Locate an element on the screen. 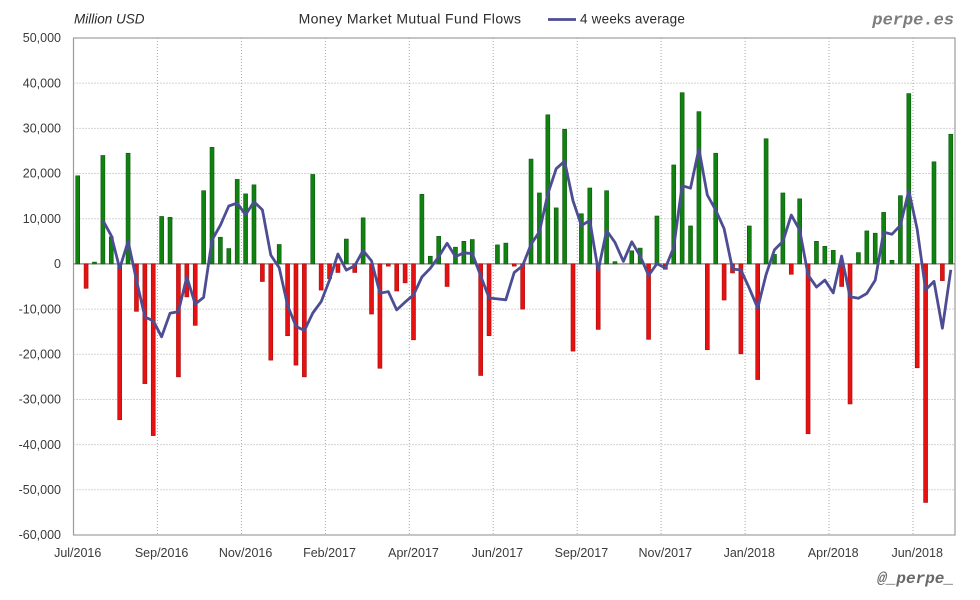 The height and width of the screenshot is (600, 980). svg-text: Feb/2017 is located at coordinates (329, 553).